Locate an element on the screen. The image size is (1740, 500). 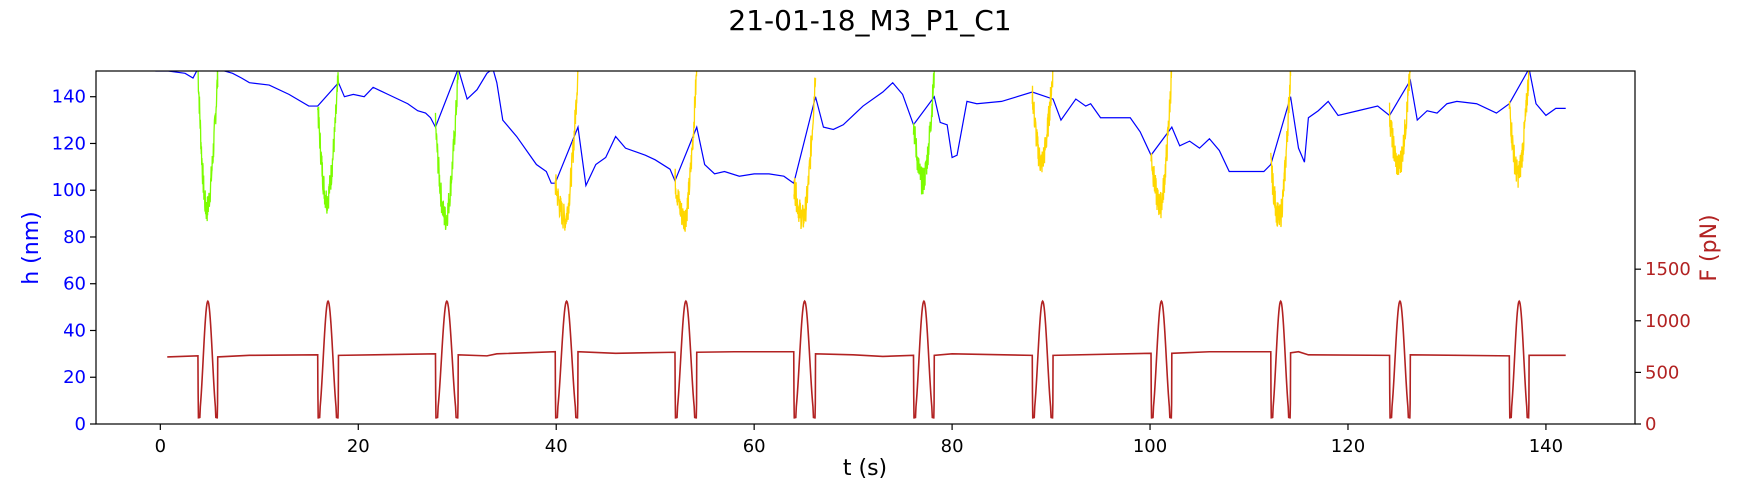
y2-tick-label-2: 1000 is located at coordinates (1668, 321).